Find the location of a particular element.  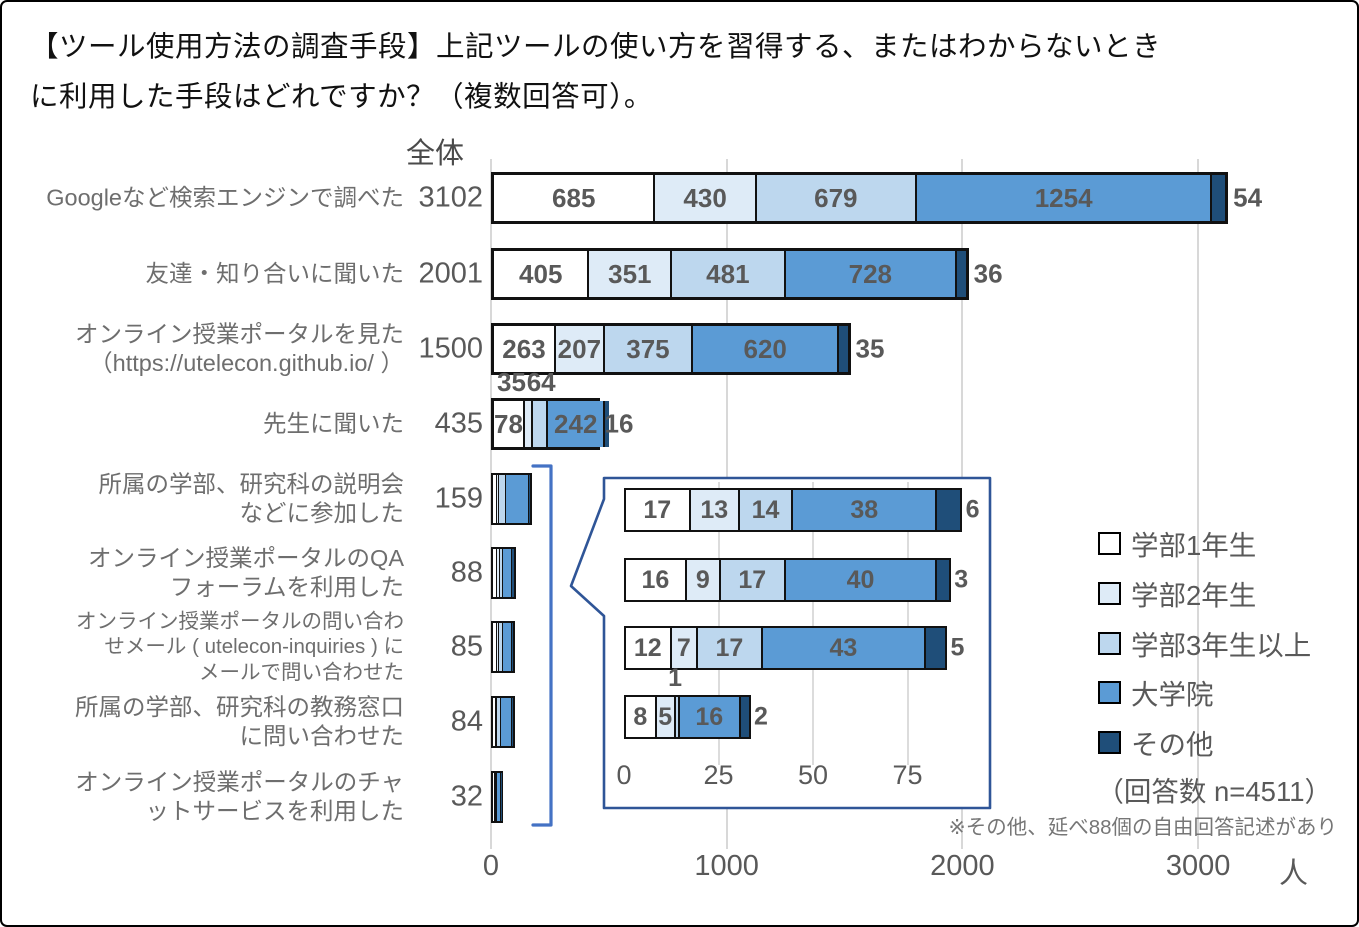

inset-bar-segment: 17 is located at coordinates (658, 510).